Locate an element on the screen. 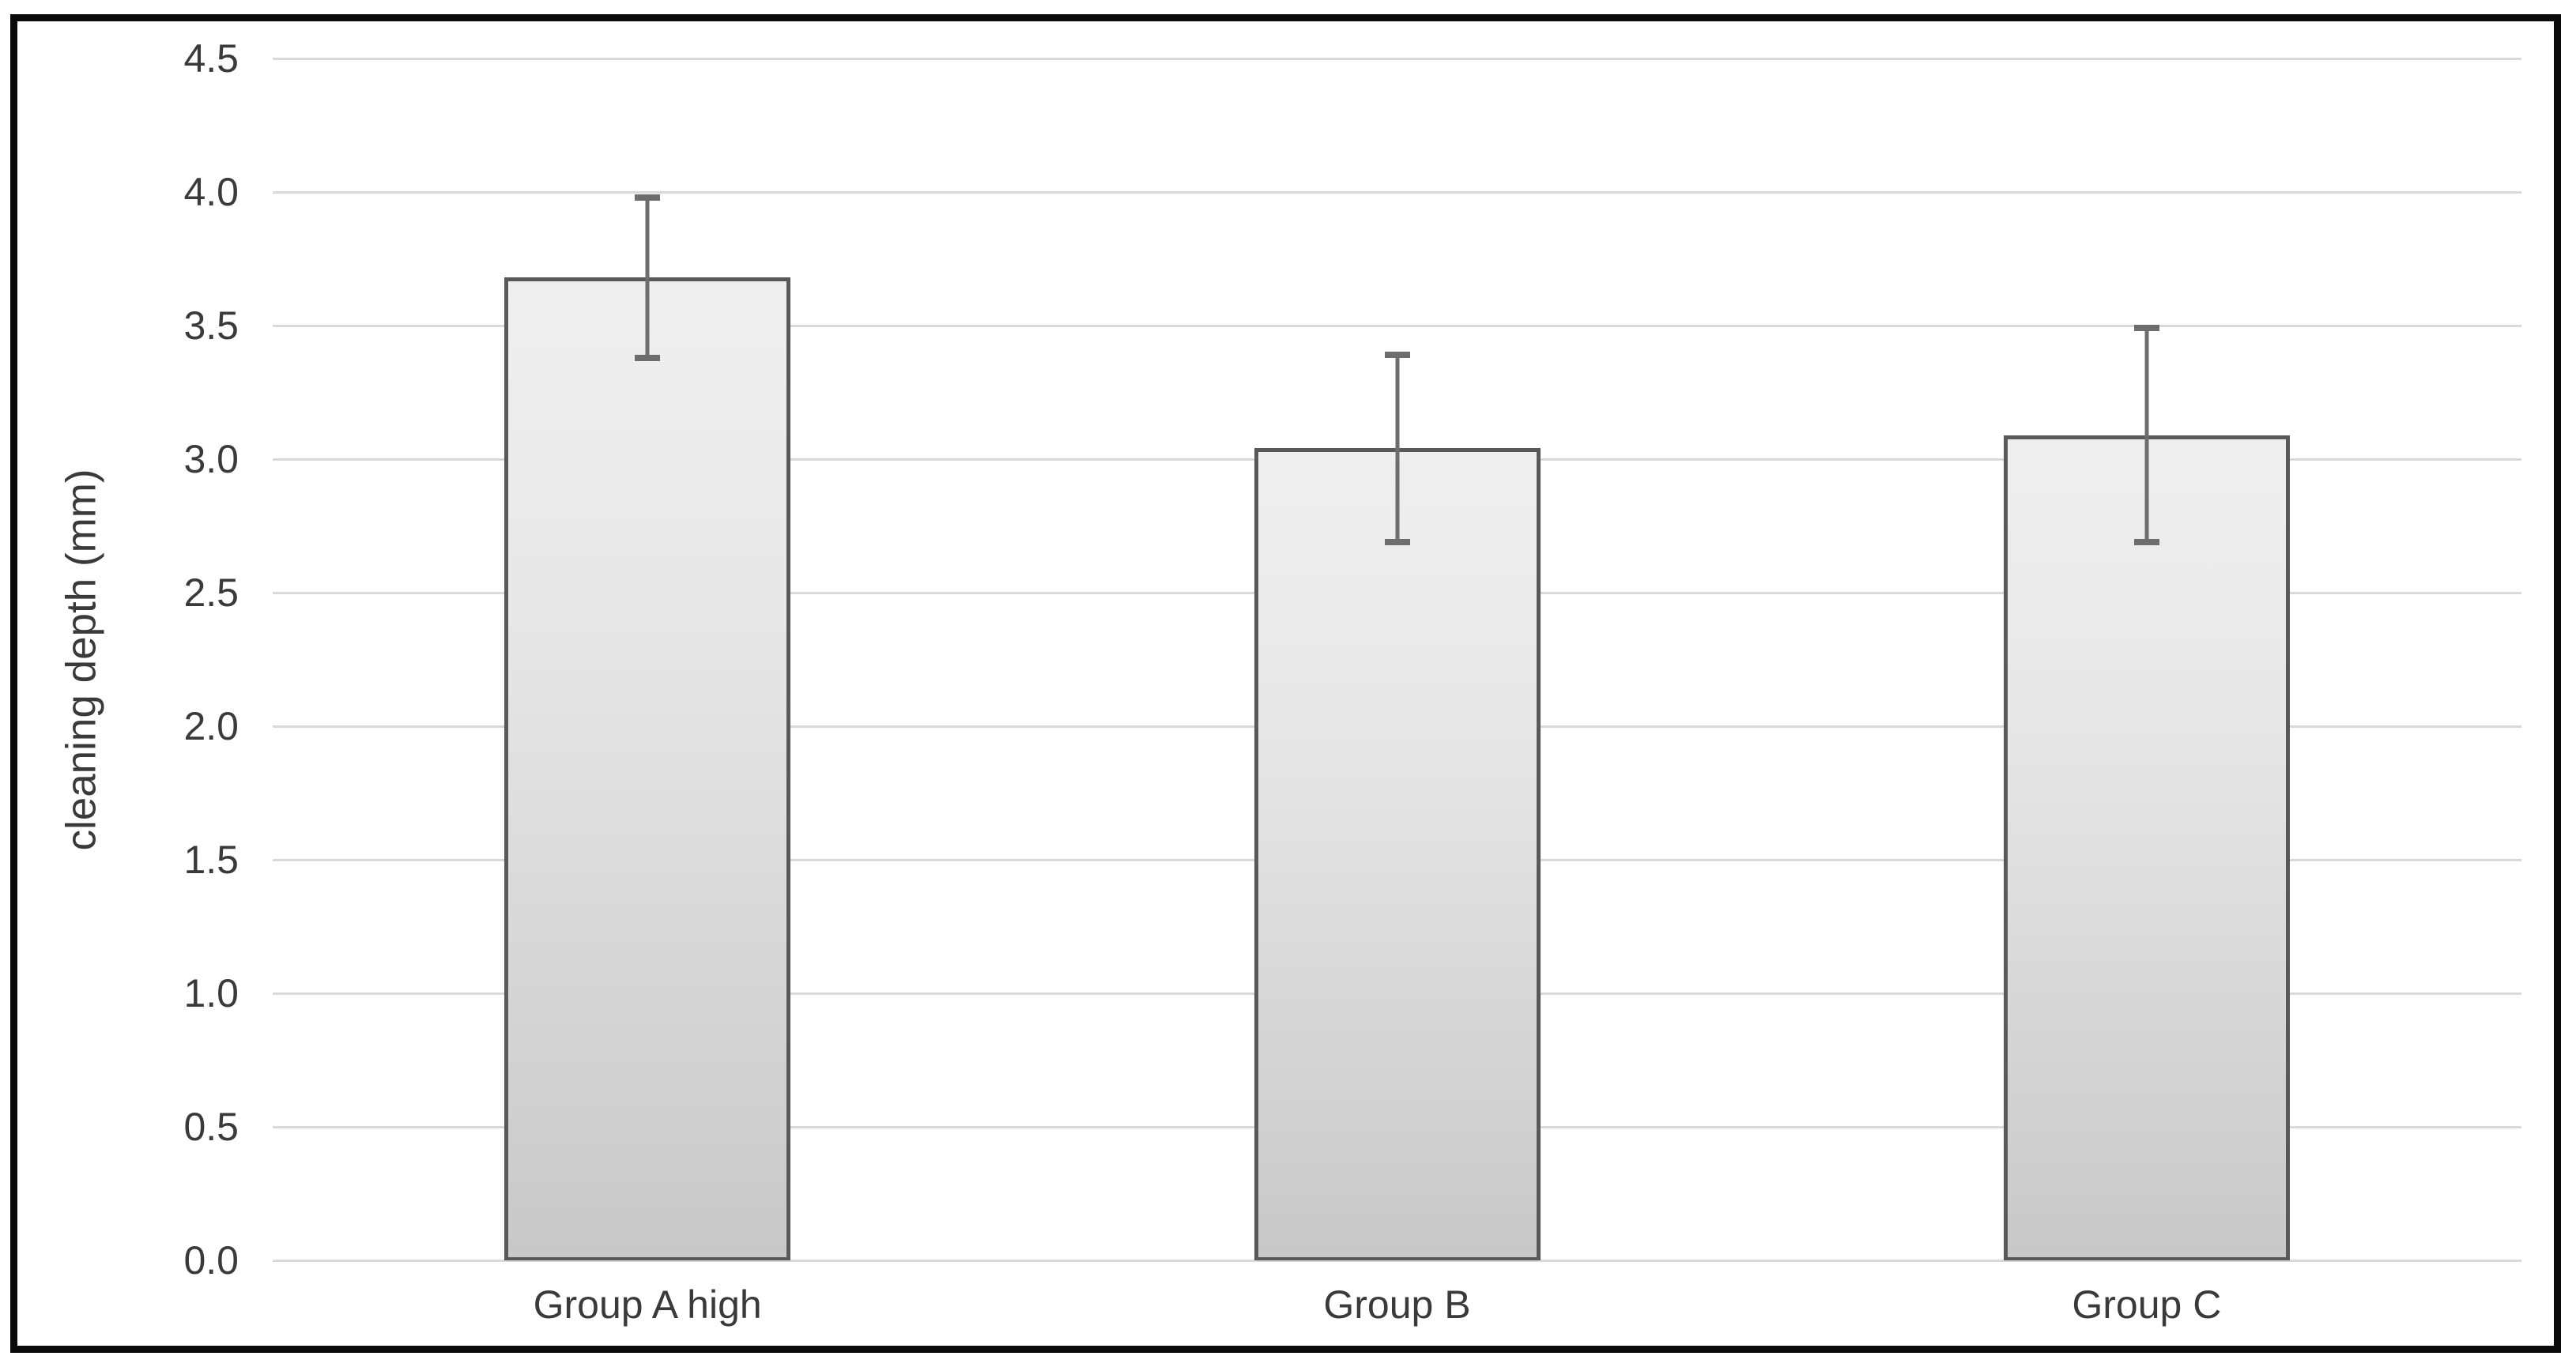 The height and width of the screenshot is (1371, 2576). category-label-group-a-high: Group A high is located at coordinates (647, 1305).